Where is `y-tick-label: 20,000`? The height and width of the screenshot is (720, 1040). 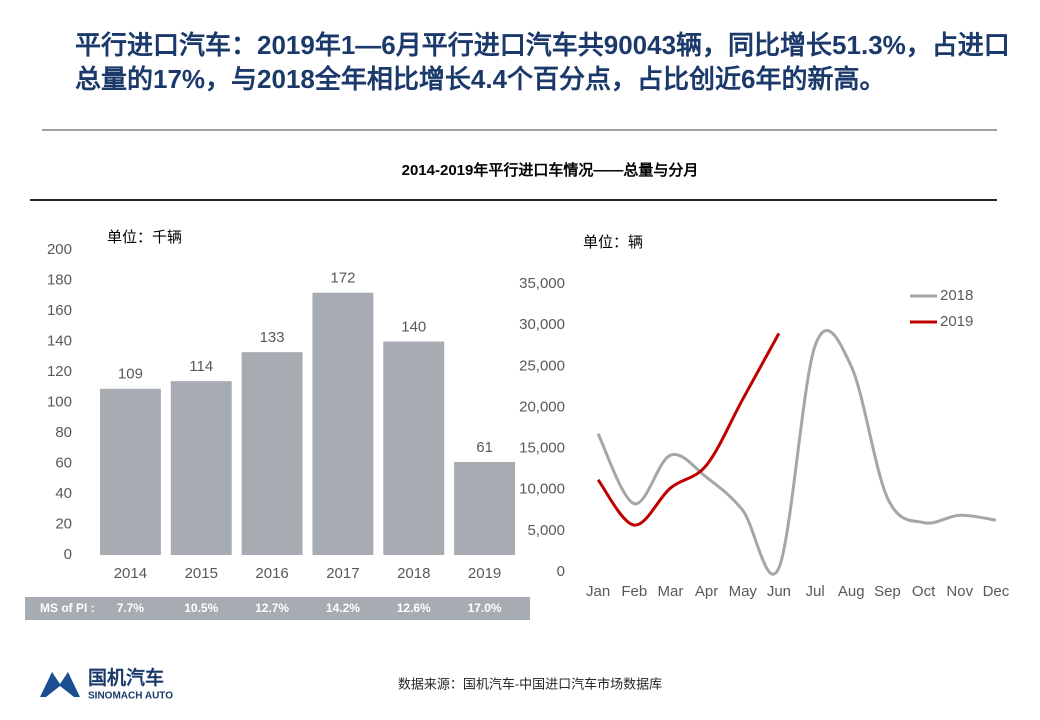 y-tick-label: 20,000 is located at coordinates (542, 406).